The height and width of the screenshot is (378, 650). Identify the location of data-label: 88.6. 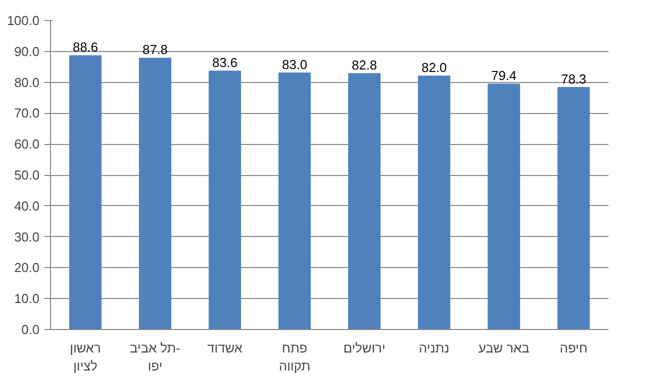
(85, 47).